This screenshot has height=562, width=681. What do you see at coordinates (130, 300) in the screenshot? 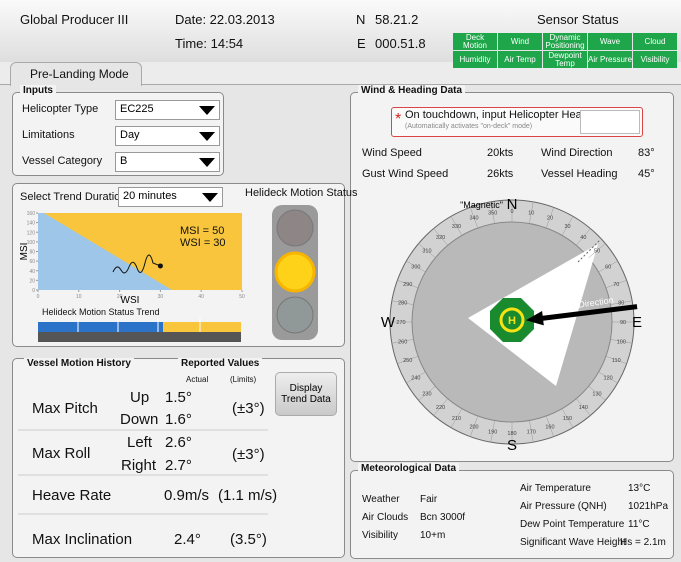
I see `x-axis-label: WSI` at bounding box center [130, 300].